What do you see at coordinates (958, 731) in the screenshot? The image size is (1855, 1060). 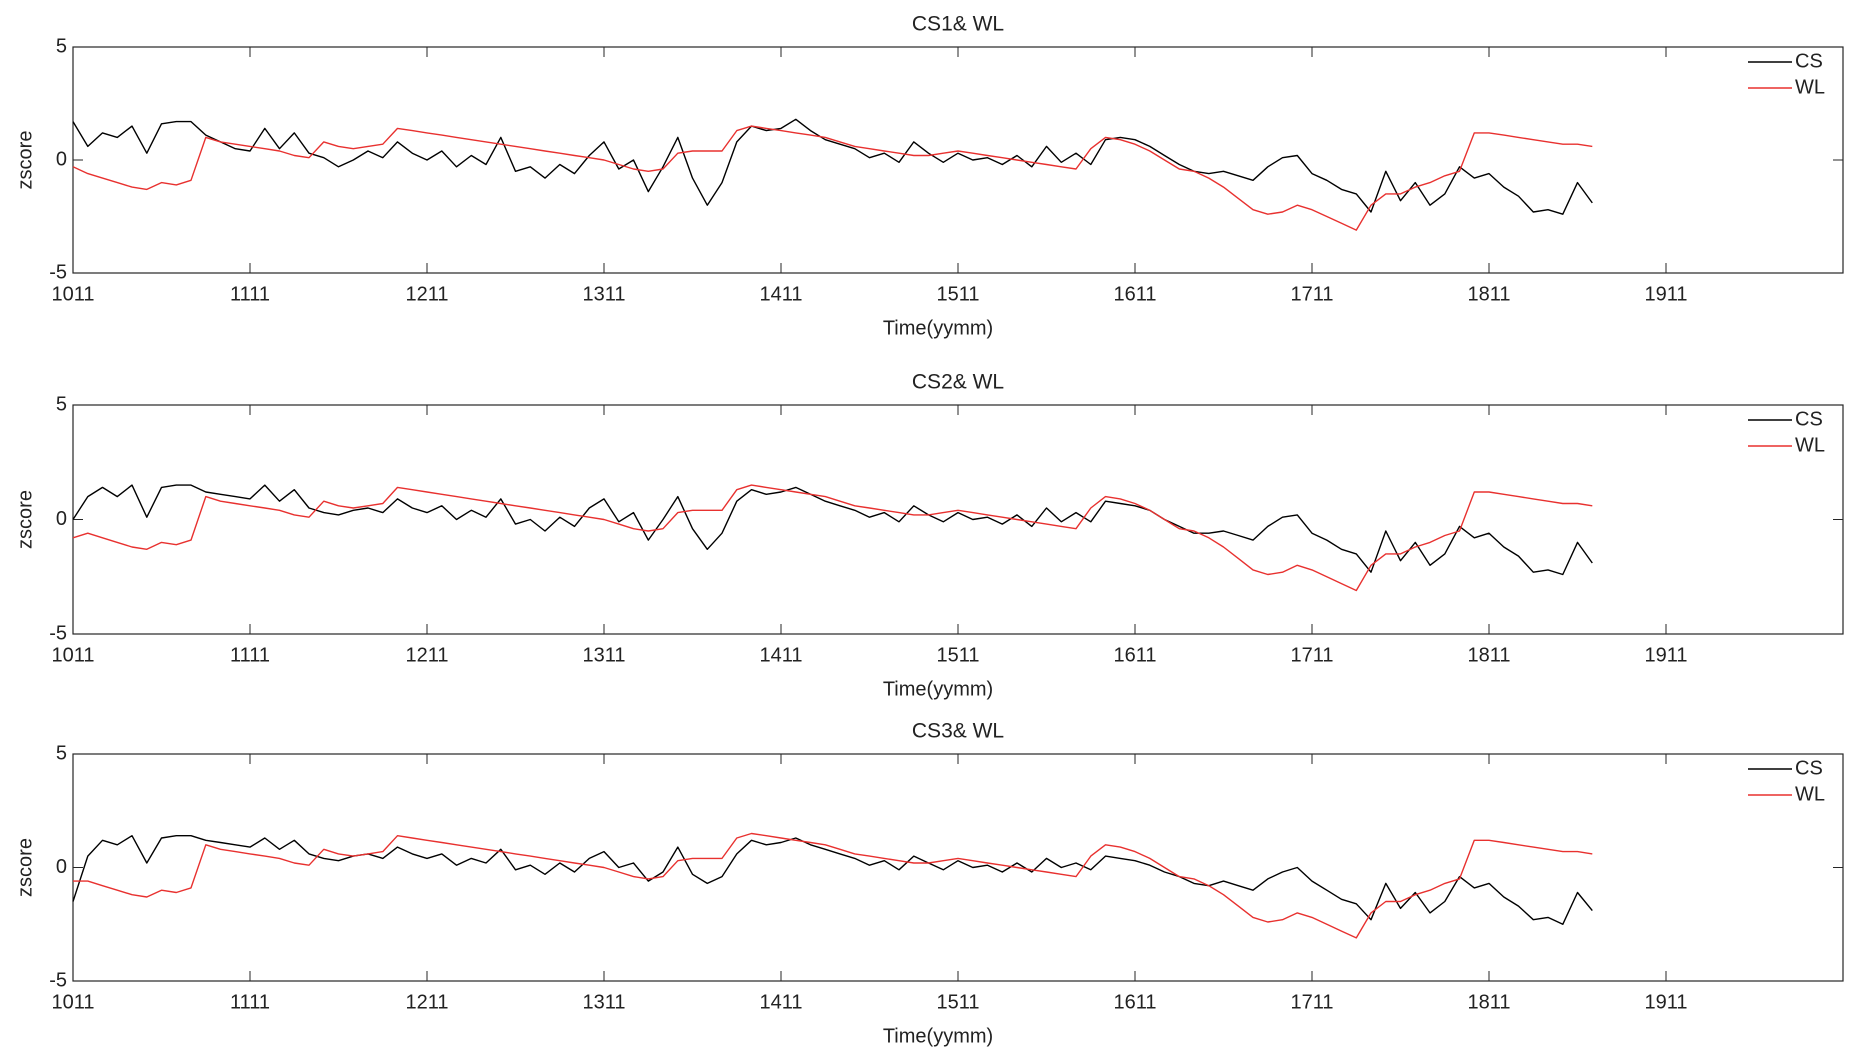 I see `chart-title: CS3& WL` at bounding box center [958, 731].